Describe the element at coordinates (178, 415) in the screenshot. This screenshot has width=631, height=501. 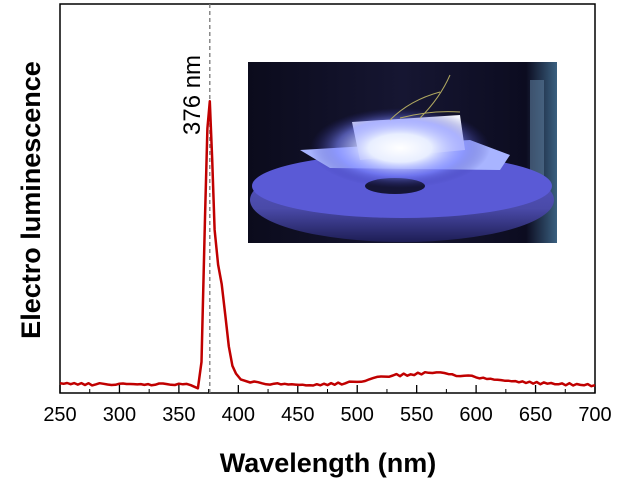
I see `x-tick-label: 350` at that location.